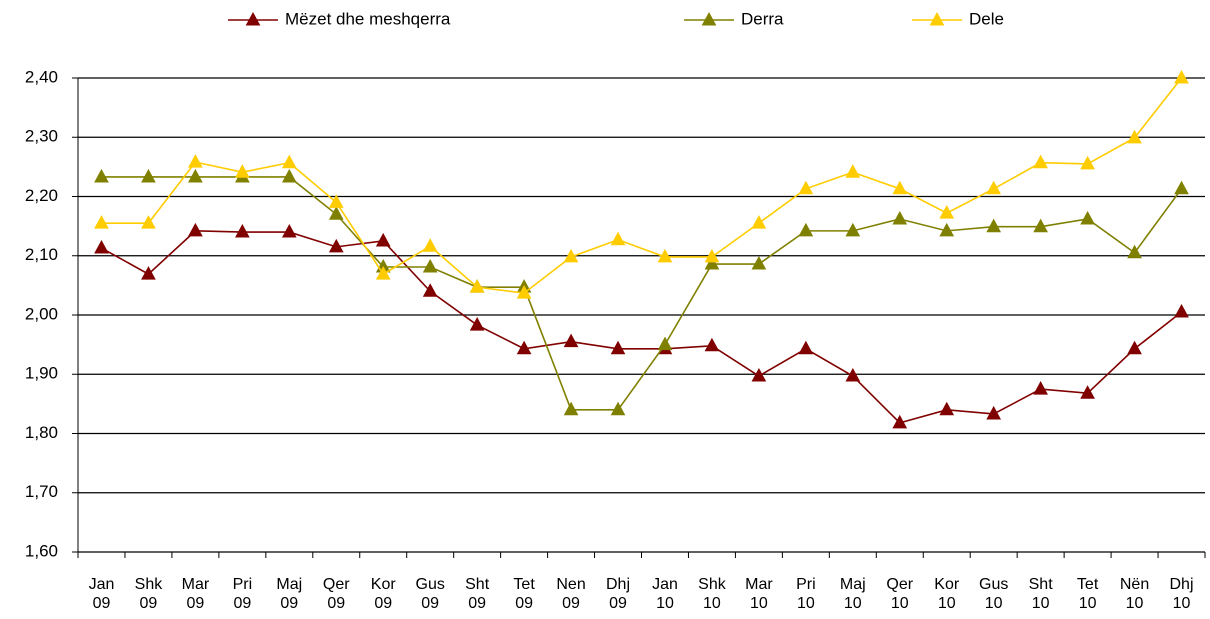 The width and height of the screenshot is (1210, 619). I want to click on x-tick-label: Qer 10, so click(900, 594).